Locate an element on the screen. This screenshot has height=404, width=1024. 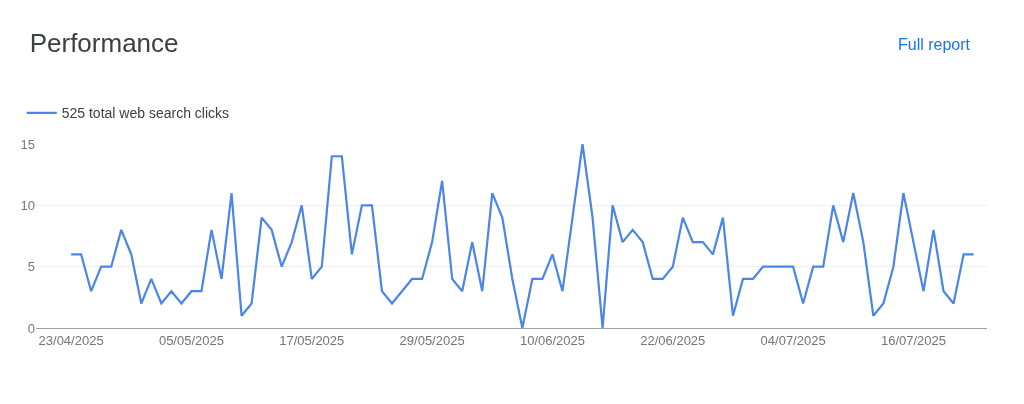
legend-label: 525 total web search clicks is located at coordinates (145, 113).